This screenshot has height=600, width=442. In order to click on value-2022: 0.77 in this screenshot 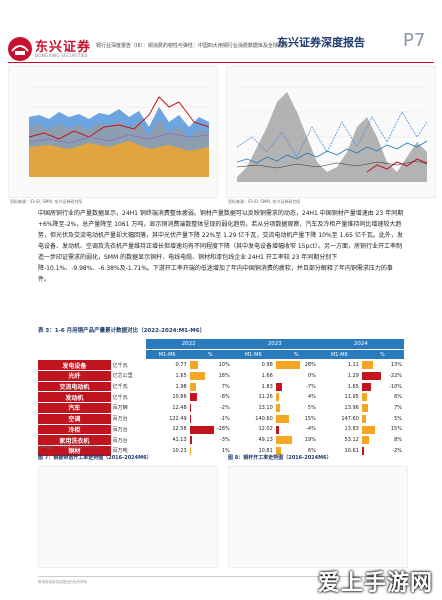, I will do `click(167, 365)`.